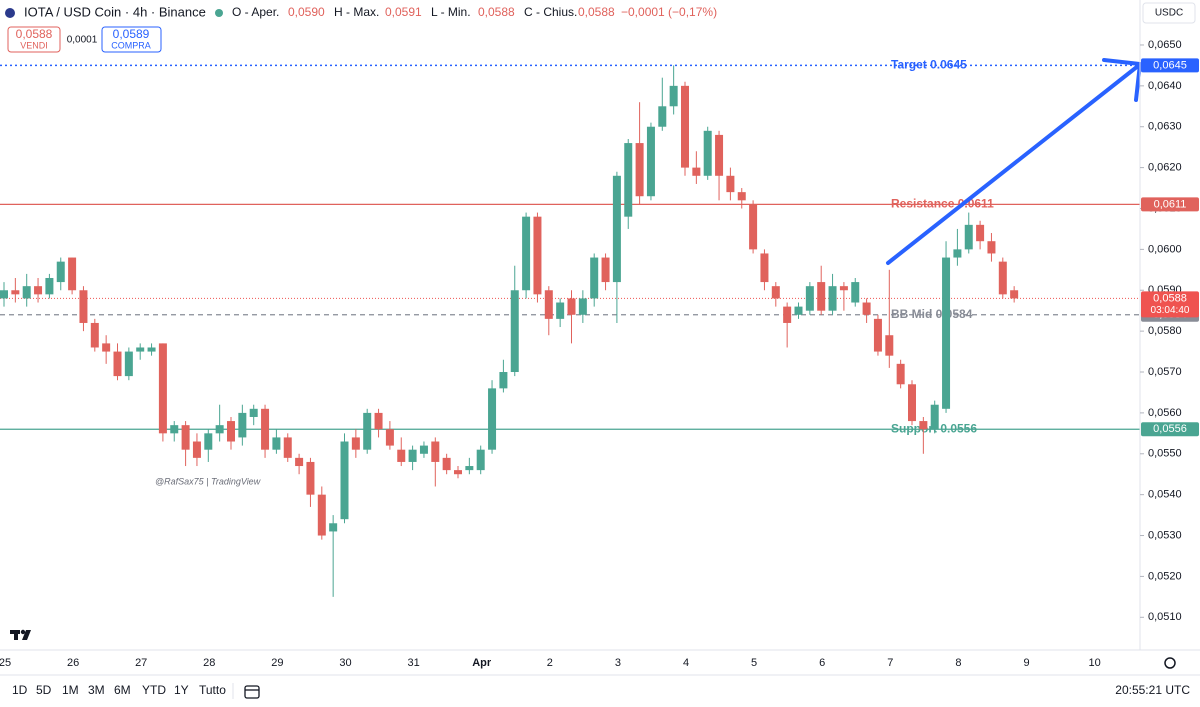 This screenshot has height=707, width=1200. Describe the element at coordinates (1152, 690) in the screenshot. I see `clock: 20:55:21 UTC` at that location.